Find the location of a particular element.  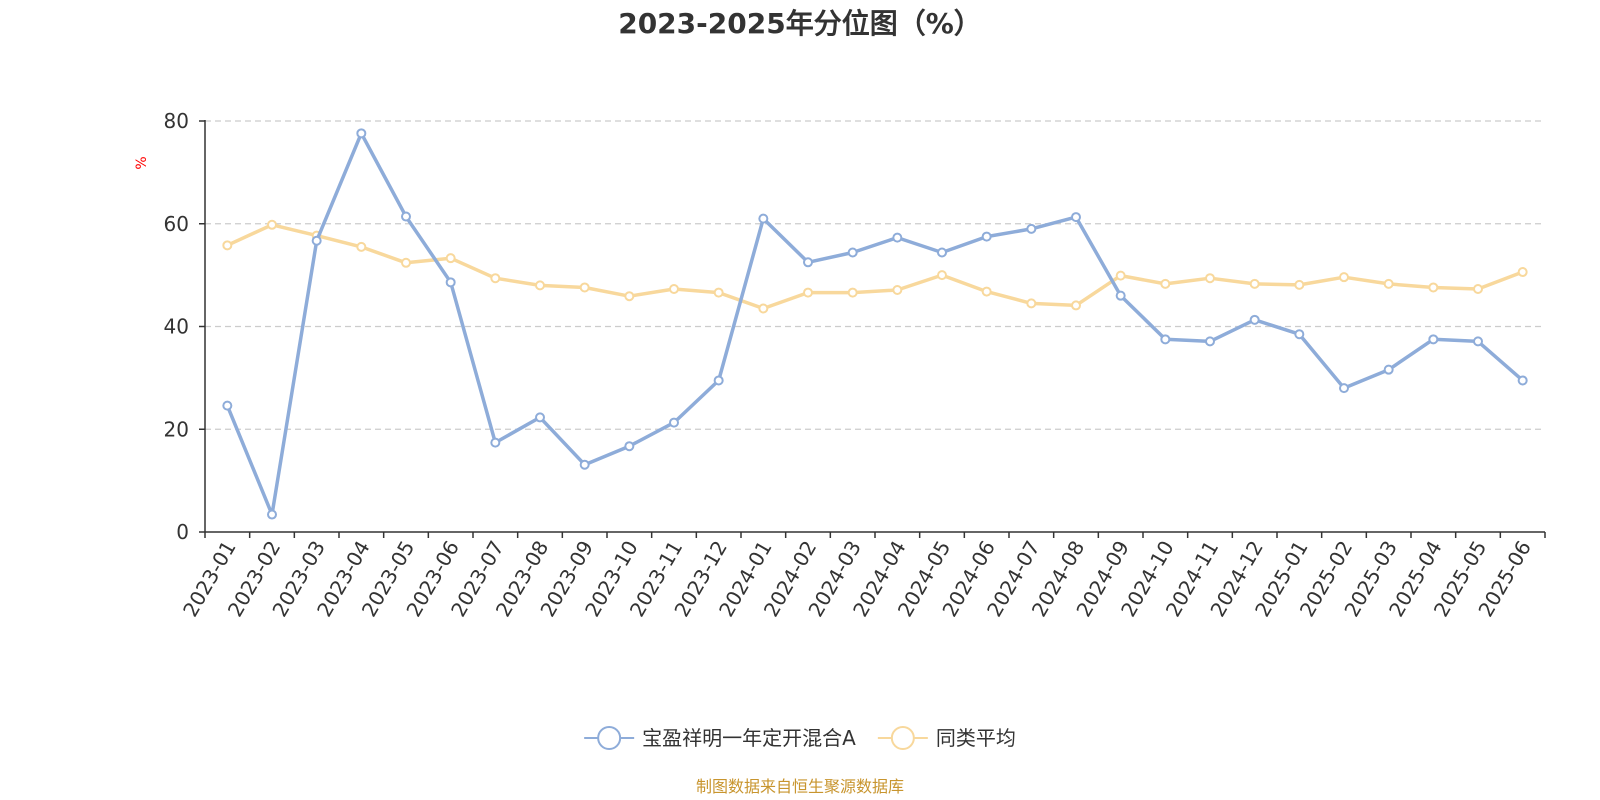

legend-item: 宝盈祥明一年定开混合A is located at coordinates (720, 738).